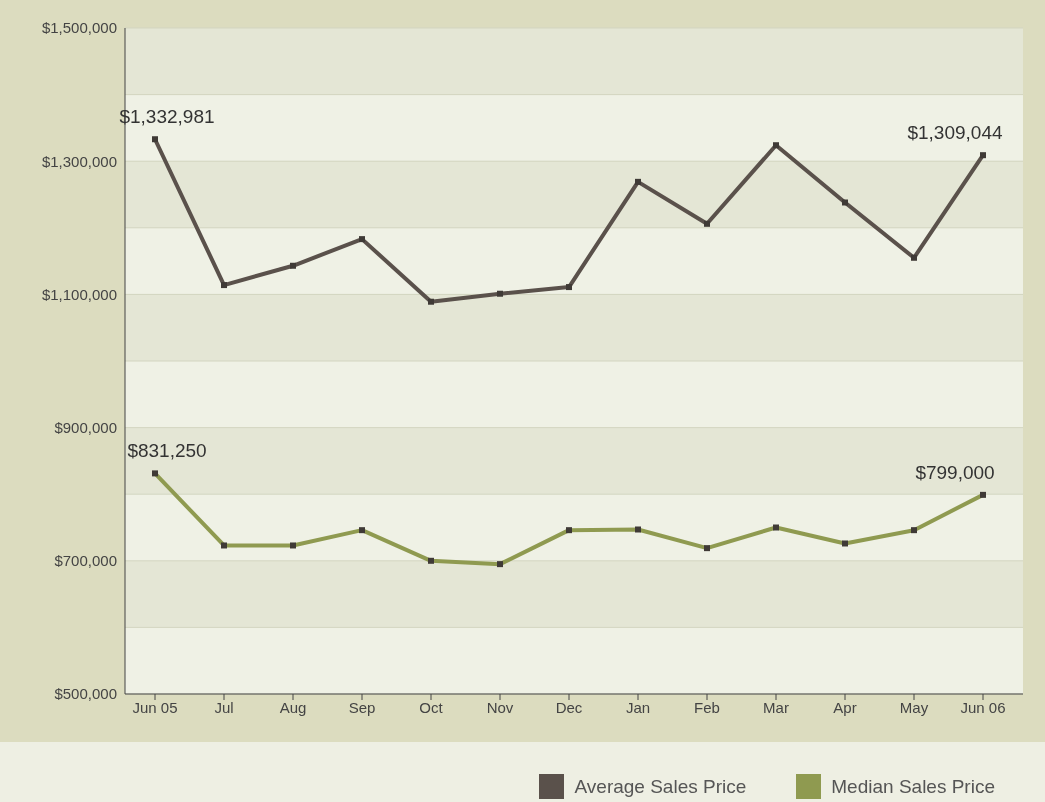  I want to click on x-tick-label: Apr, so click(845, 707).